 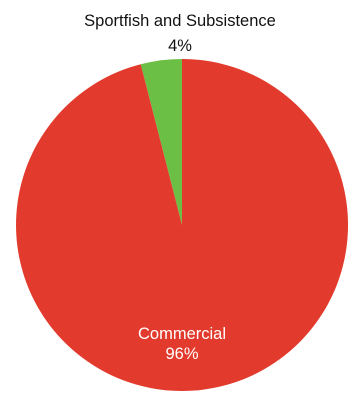 I want to click on slice-label-commercial: Commercial, so click(x=182, y=334).